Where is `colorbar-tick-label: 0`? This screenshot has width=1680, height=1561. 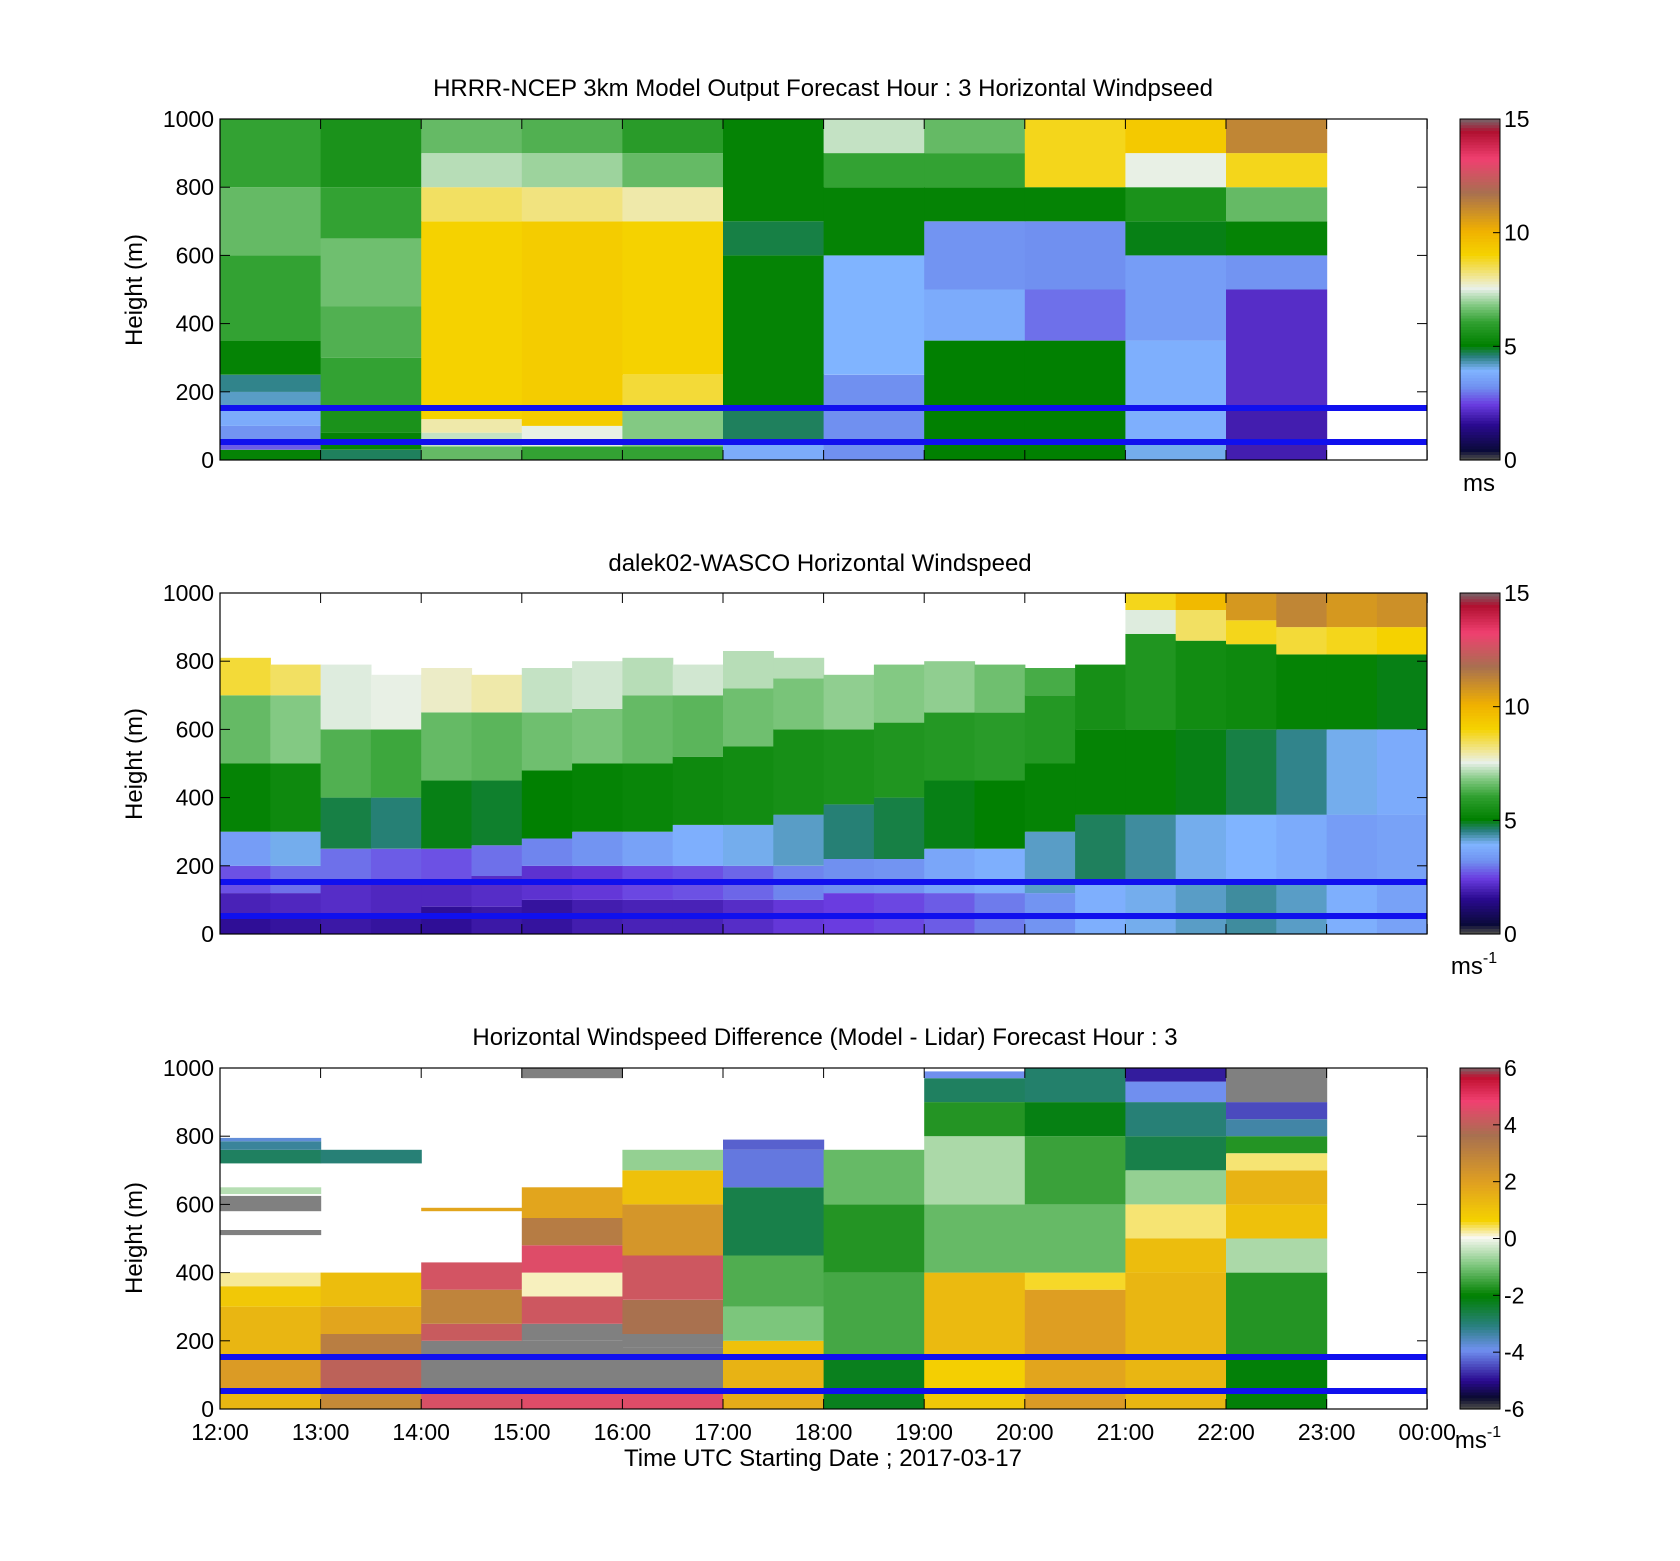 colorbar-tick-label: 0 is located at coordinates (1510, 934).